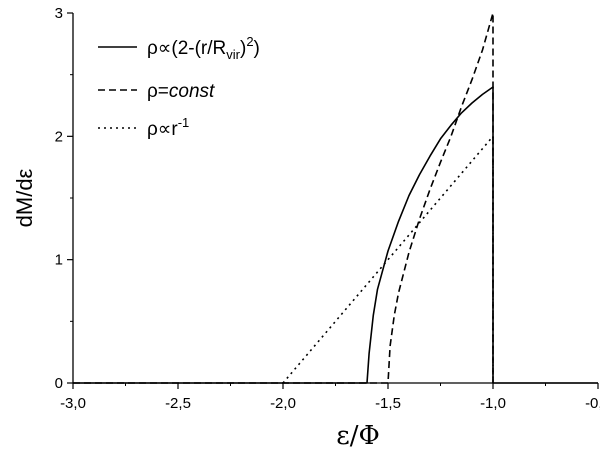 The width and height of the screenshot is (600, 451). I want to click on y-tick-label: 2, so click(59, 136).